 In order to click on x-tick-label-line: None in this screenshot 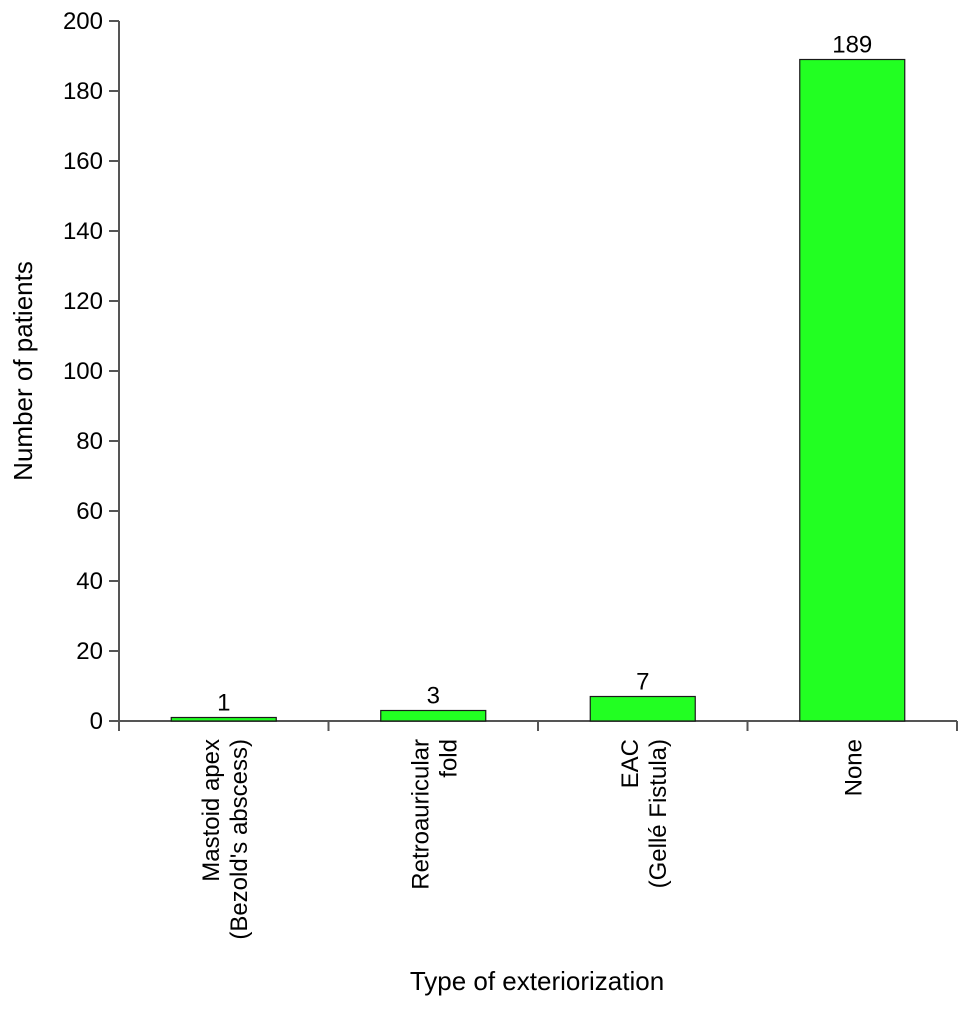, I will do `click(853, 767)`.